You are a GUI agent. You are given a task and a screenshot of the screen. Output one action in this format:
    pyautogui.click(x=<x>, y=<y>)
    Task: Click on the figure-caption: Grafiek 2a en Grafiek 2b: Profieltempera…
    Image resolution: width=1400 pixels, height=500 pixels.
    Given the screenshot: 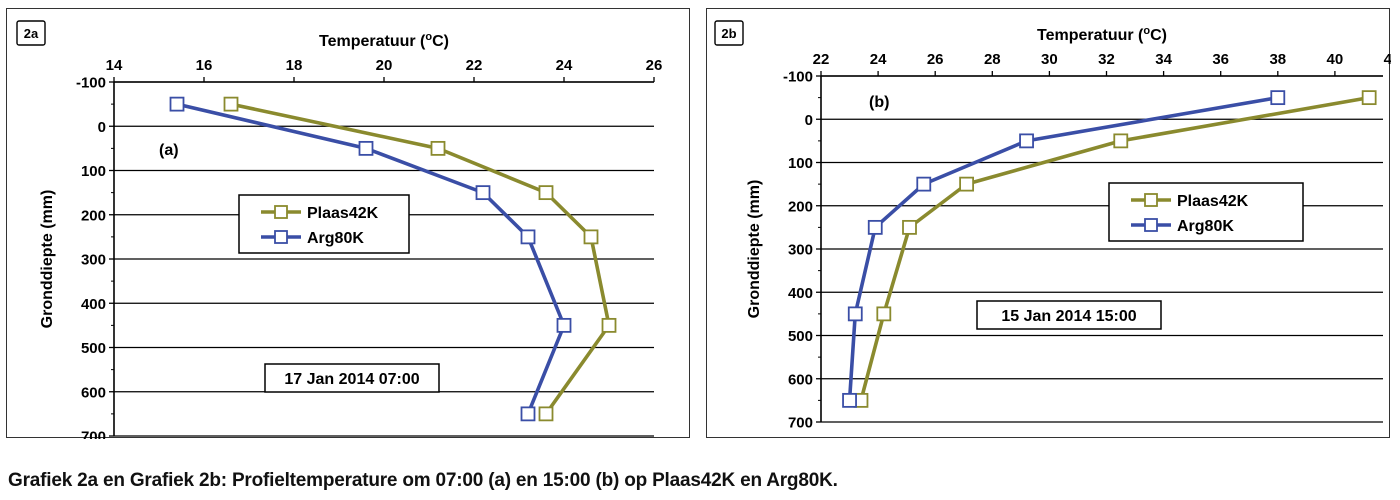 What is the action you would take?
    pyautogui.click(x=423, y=480)
    